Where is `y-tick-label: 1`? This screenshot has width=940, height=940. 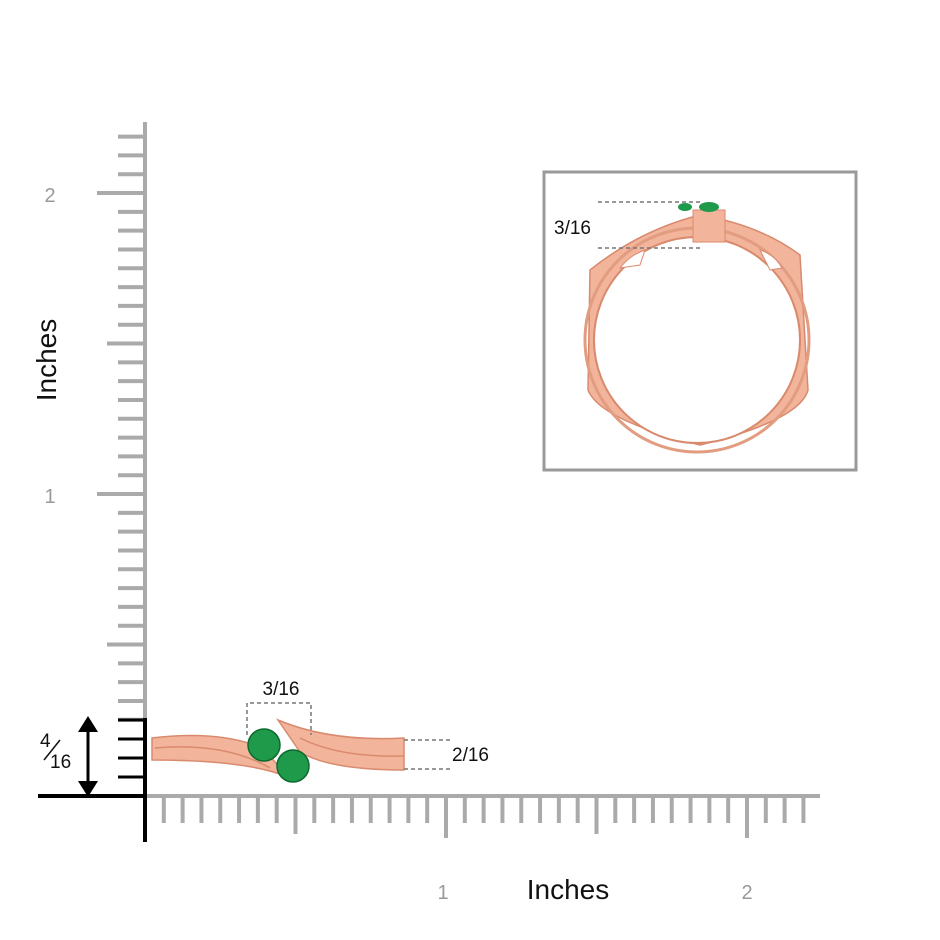 y-tick-label: 1 is located at coordinates (49, 497).